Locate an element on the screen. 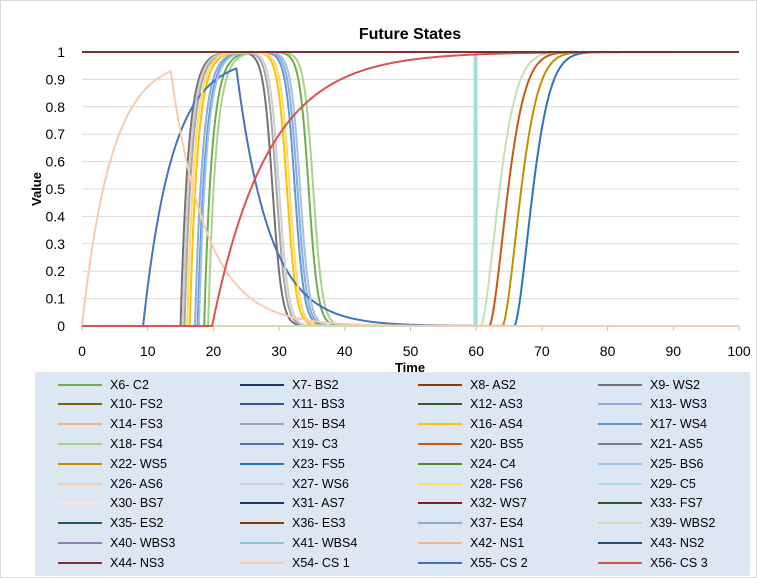 The width and height of the screenshot is (757, 578). legend-label: X39- WBS2 is located at coordinates (683, 523).